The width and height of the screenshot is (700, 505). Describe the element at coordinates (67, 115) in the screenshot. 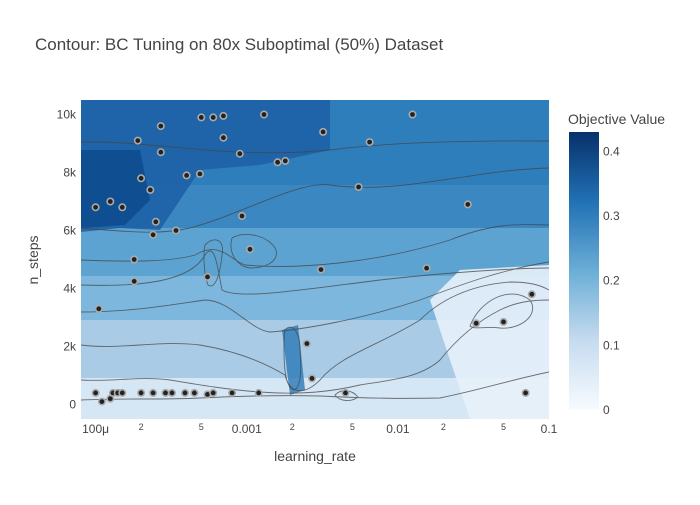

I see `y-tick-label: 10k` at that location.